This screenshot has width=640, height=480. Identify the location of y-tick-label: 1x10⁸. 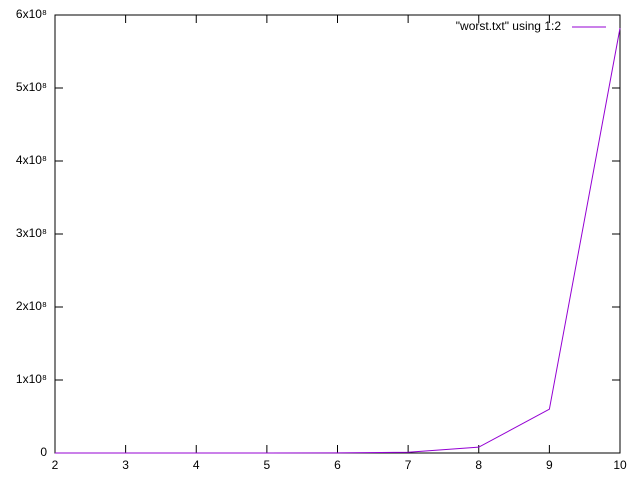
(31, 379).